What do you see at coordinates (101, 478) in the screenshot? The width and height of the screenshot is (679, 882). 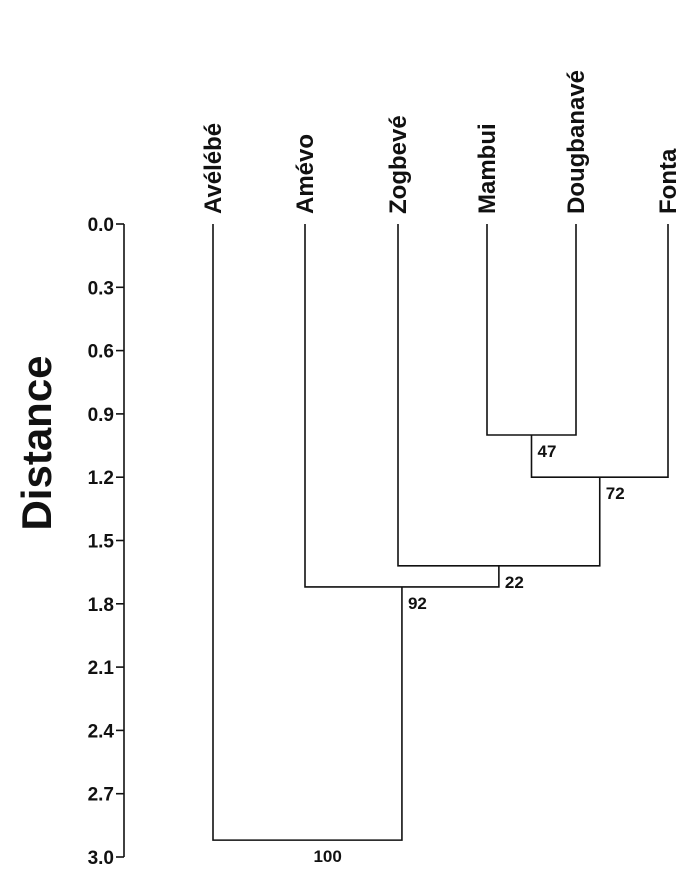 I see `y-tick-label: 1.2` at bounding box center [101, 478].